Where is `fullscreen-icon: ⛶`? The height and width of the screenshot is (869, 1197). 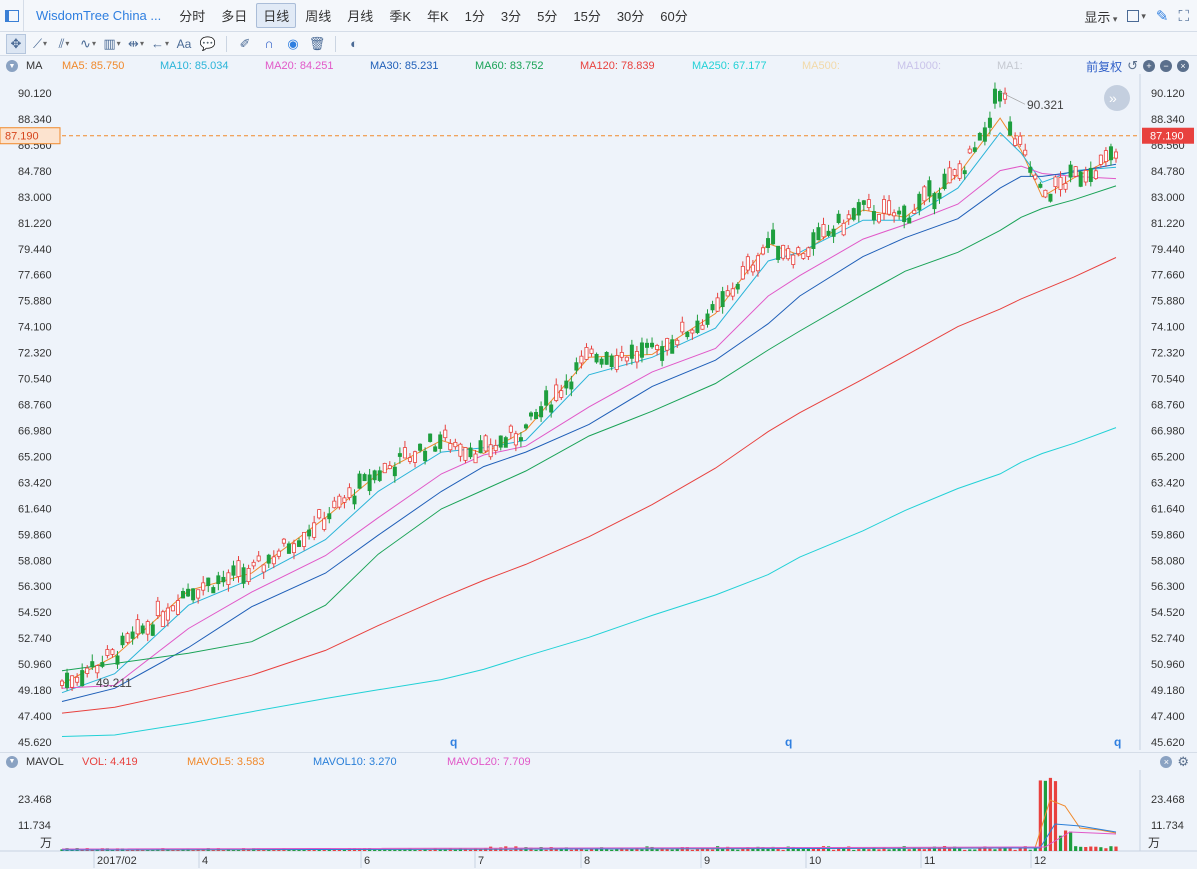
fullscreen-icon: ⛶ is located at coordinates (1183, 16).